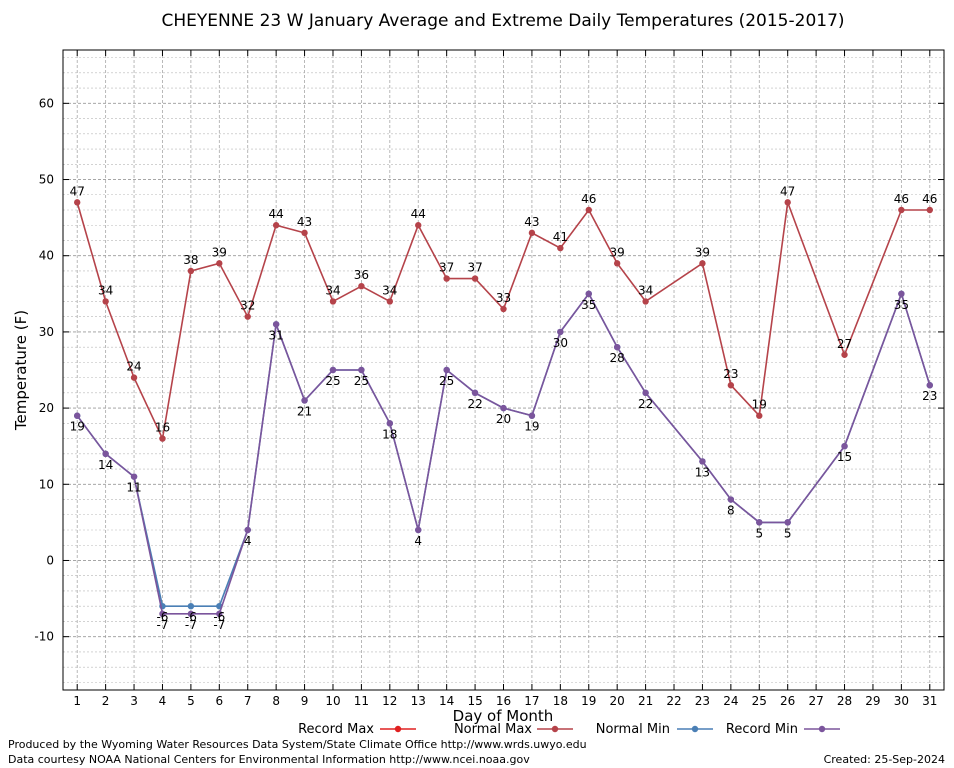 This screenshot has width=954, height=768. What do you see at coordinates (389, 434) in the screenshot?
I see `record-min-label: 18` at bounding box center [389, 434].